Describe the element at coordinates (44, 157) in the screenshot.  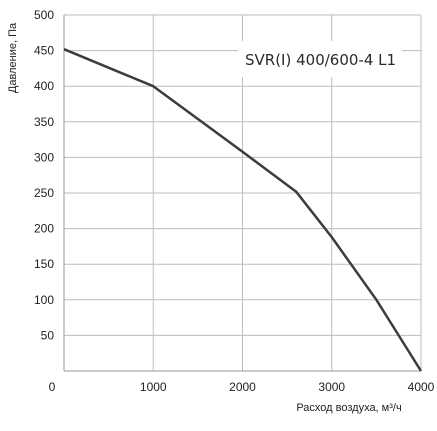
I see `y-tick-label: 300` at that location.